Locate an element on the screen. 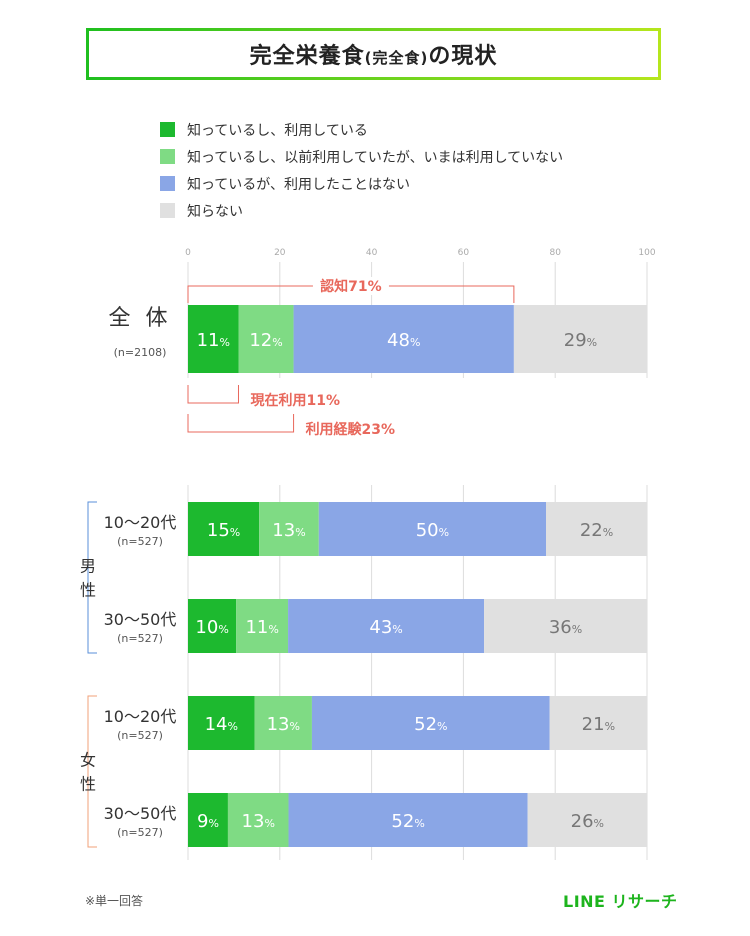 The height and width of the screenshot is (936, 750). data-label-value: 22 is located at coordinates (591, 530).